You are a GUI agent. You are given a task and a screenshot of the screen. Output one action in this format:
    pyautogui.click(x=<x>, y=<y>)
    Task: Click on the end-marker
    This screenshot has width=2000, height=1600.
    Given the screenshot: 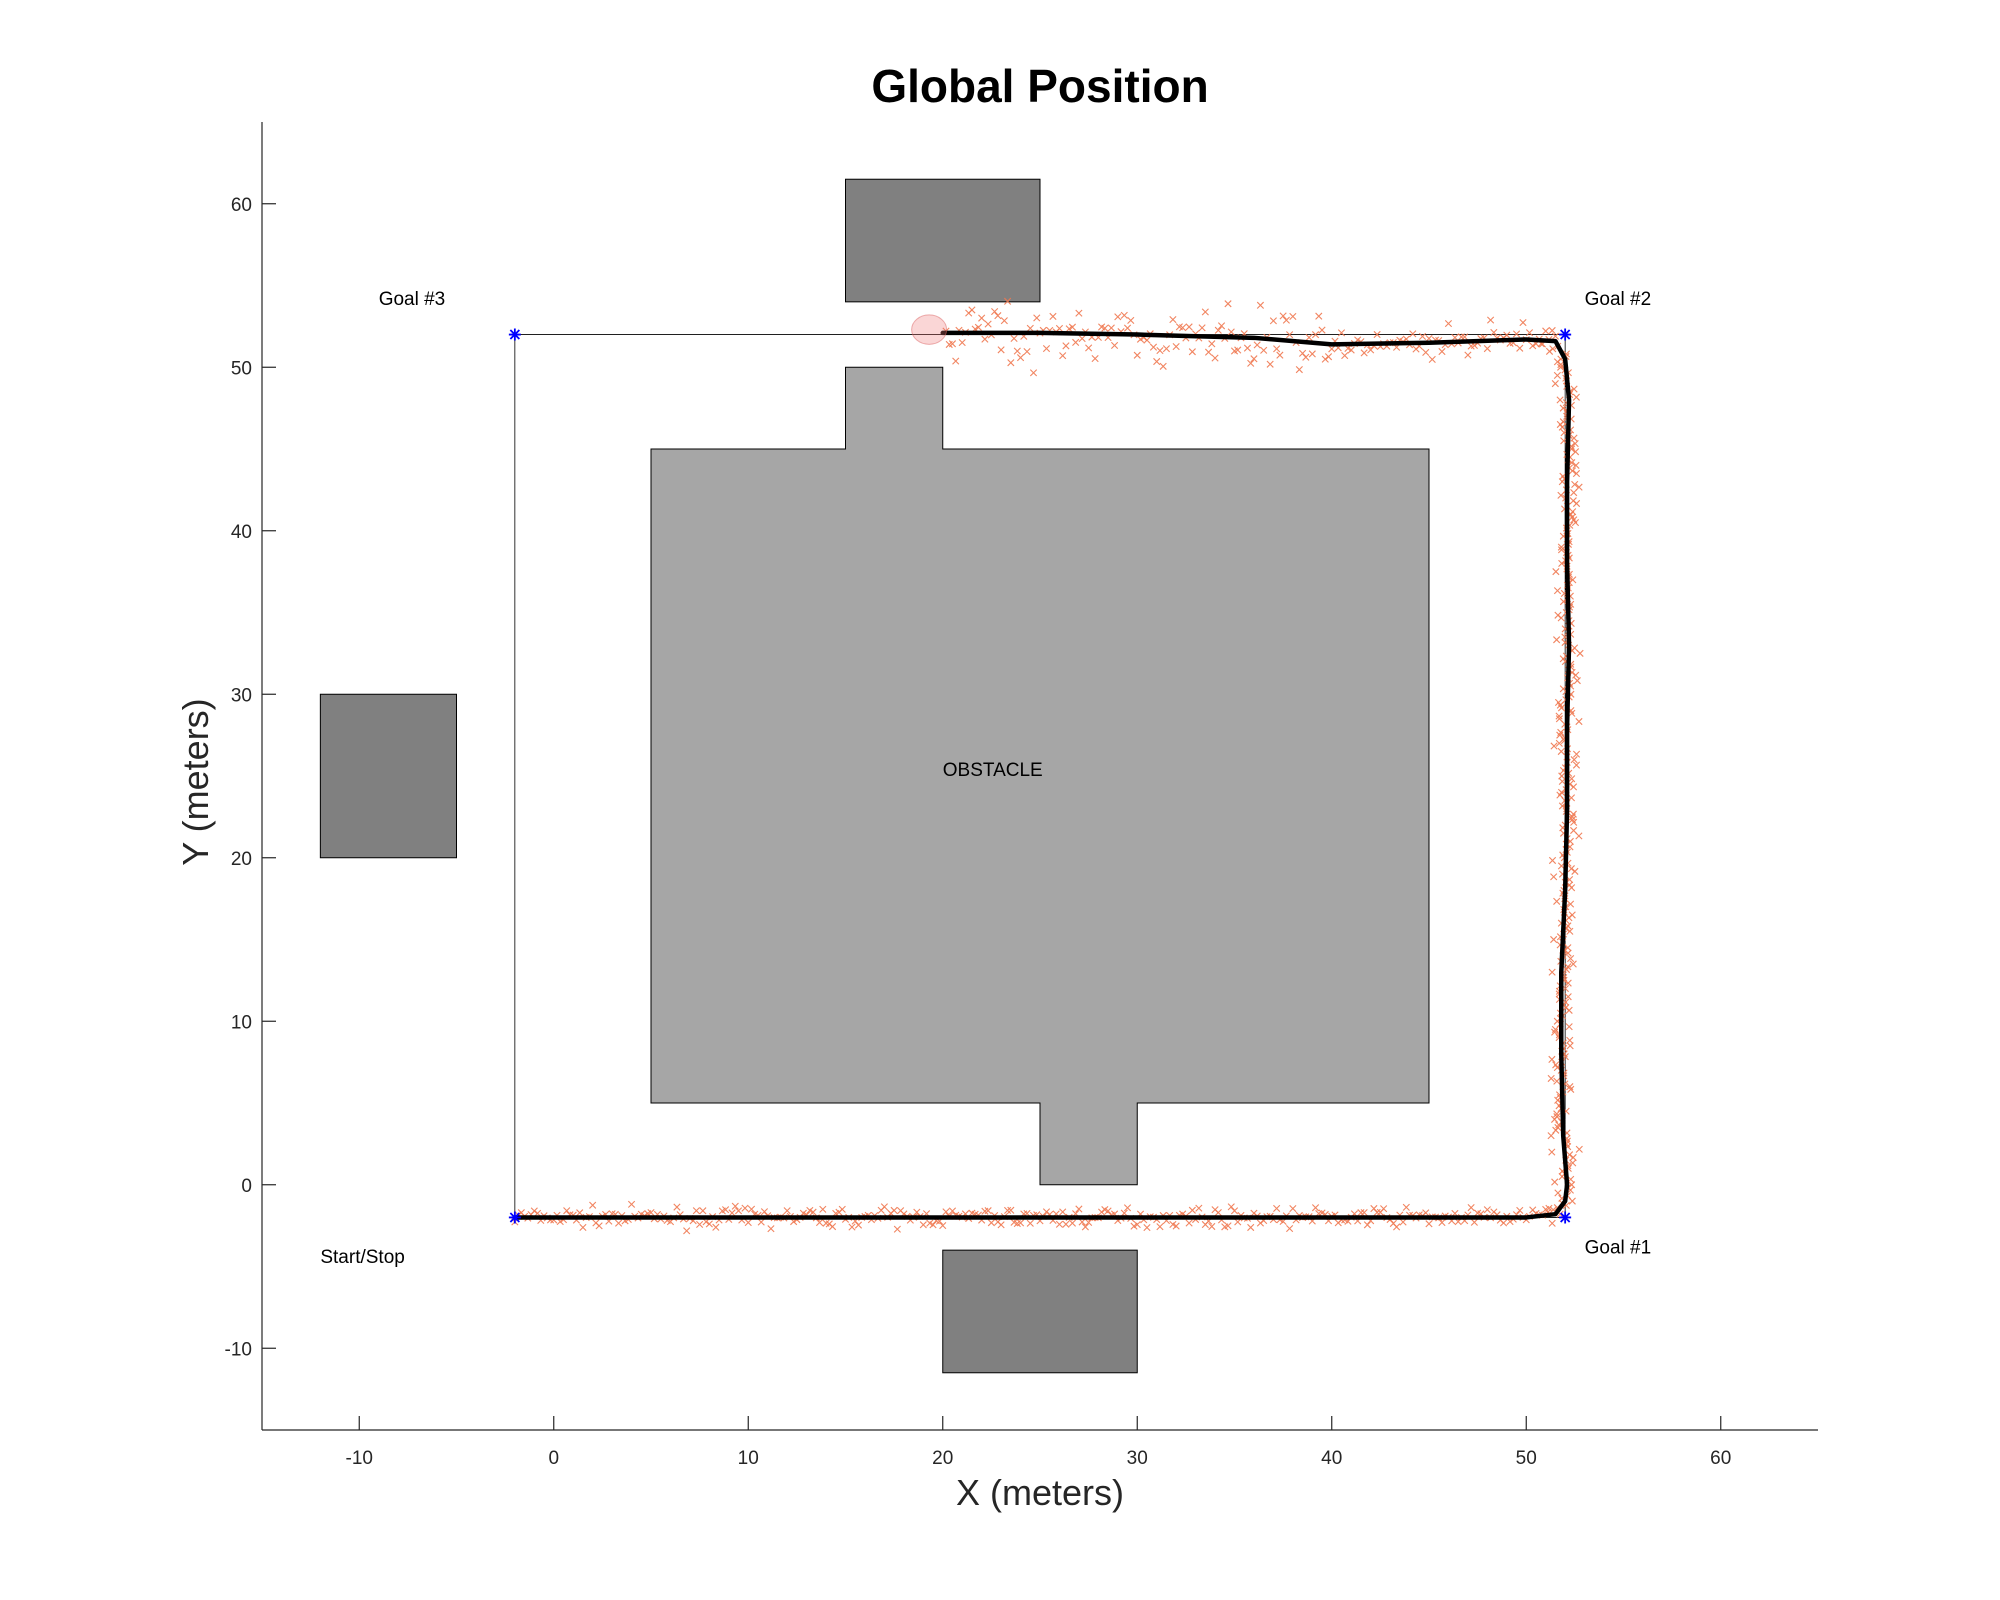 What is the action you would take?
    pyautogui.click(x=929, y=329)
    